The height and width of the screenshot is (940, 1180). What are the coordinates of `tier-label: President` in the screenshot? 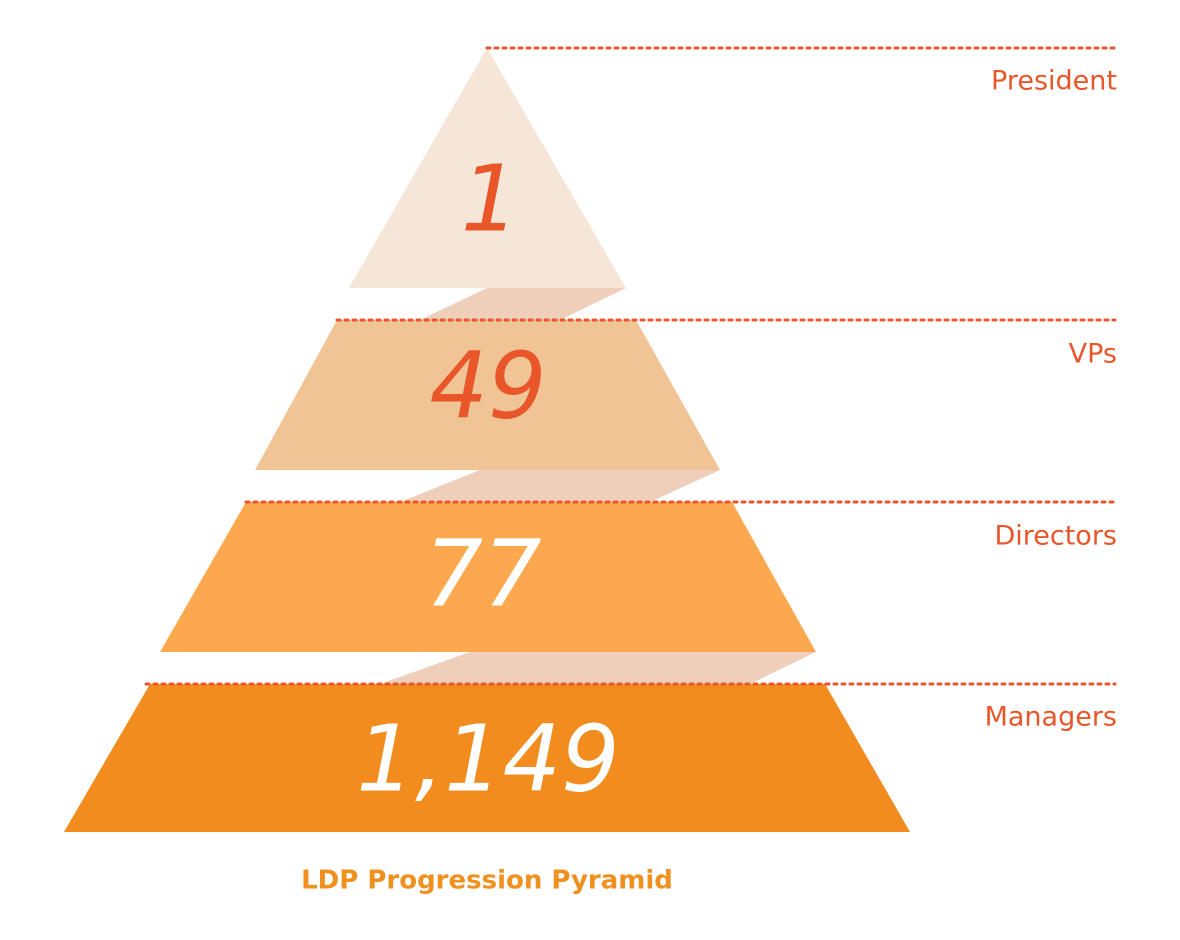 It's located at (1054, 81).